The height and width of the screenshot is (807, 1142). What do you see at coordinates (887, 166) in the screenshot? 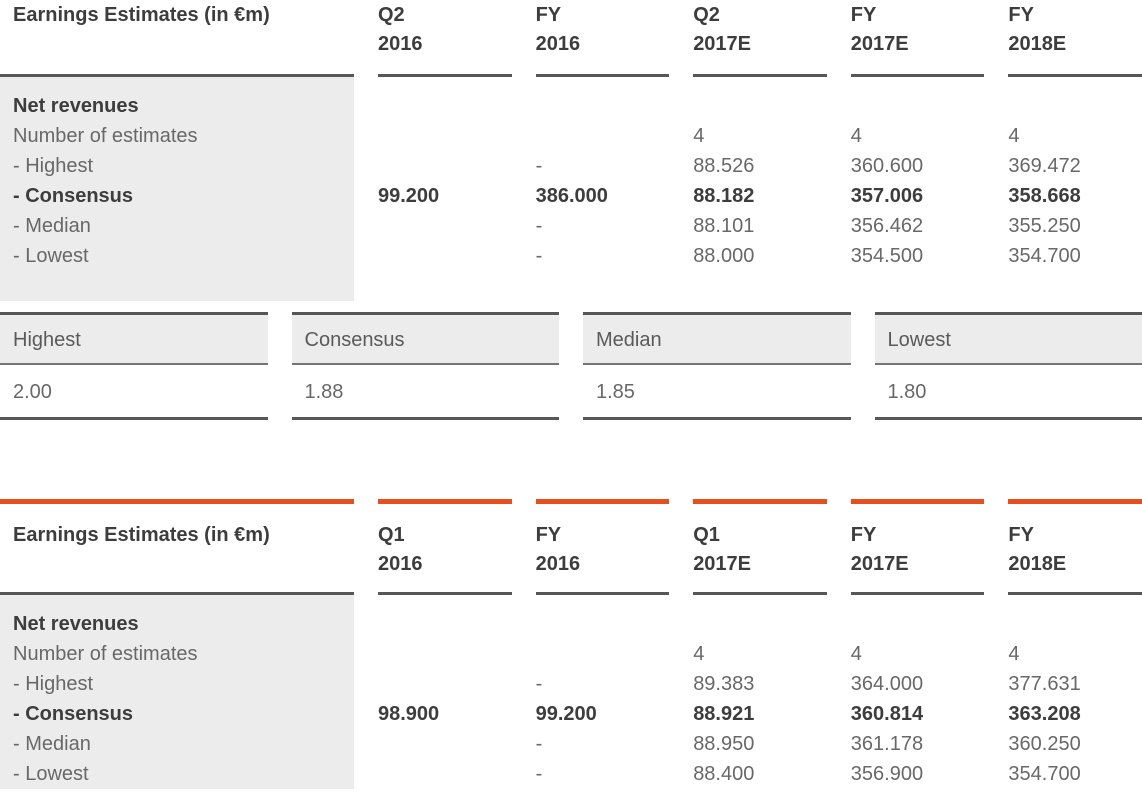
I see `value-cell: 360.600` at bounding box center [887, 166].